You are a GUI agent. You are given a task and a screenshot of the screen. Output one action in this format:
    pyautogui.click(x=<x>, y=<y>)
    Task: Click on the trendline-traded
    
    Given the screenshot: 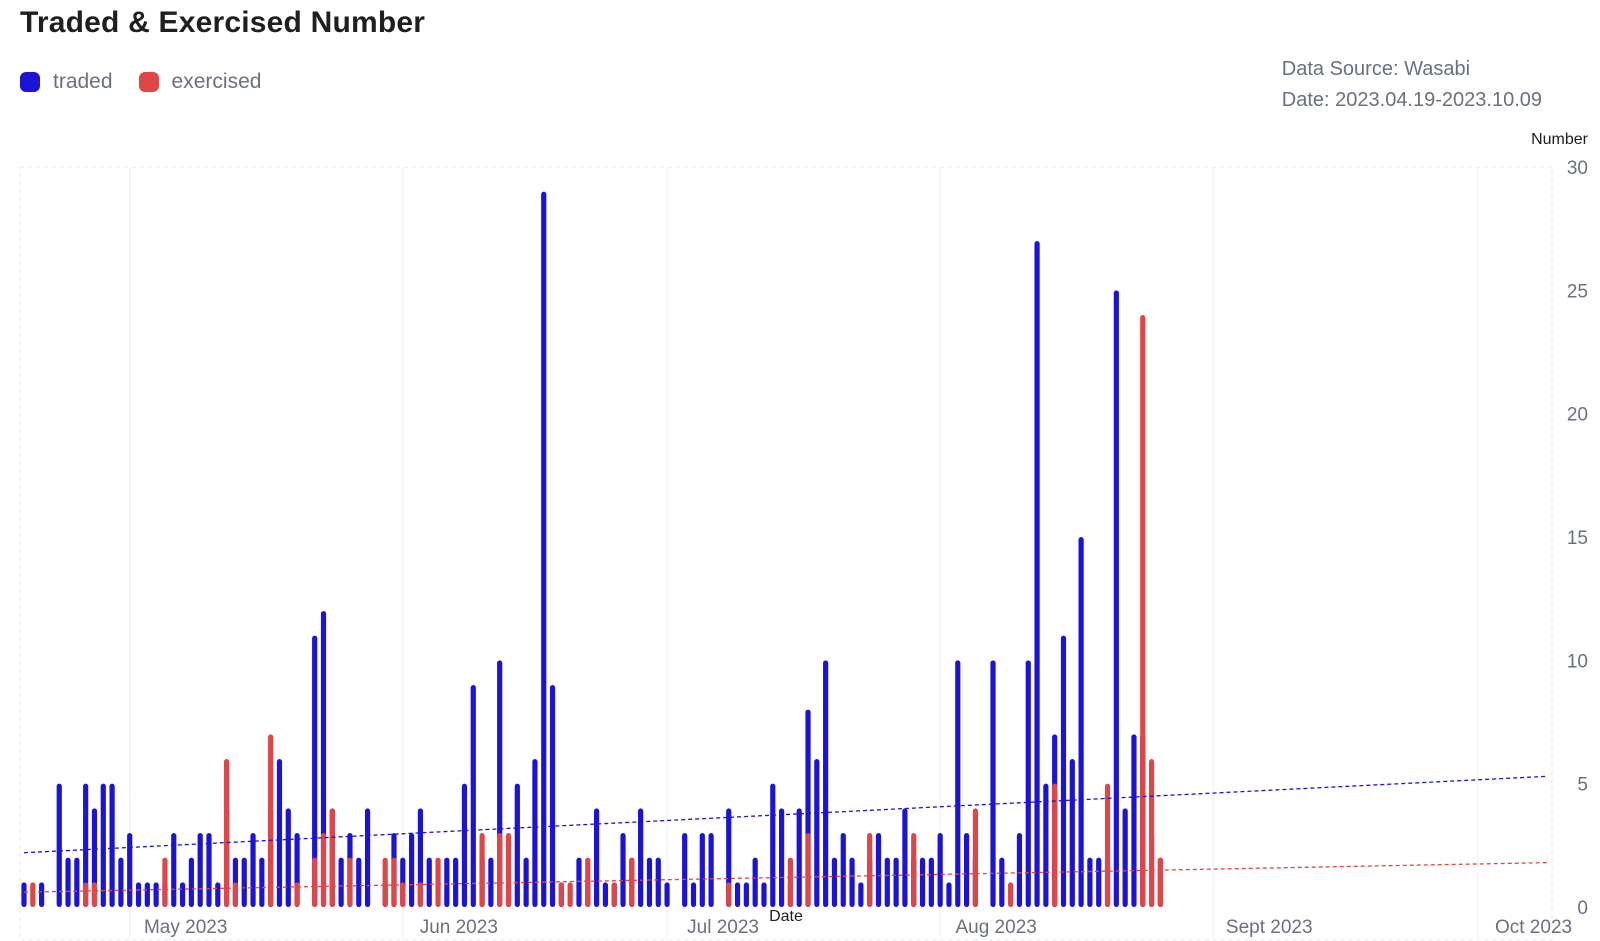 What is the action you would take?
    pyautogui.click(x=786, y=814)
    